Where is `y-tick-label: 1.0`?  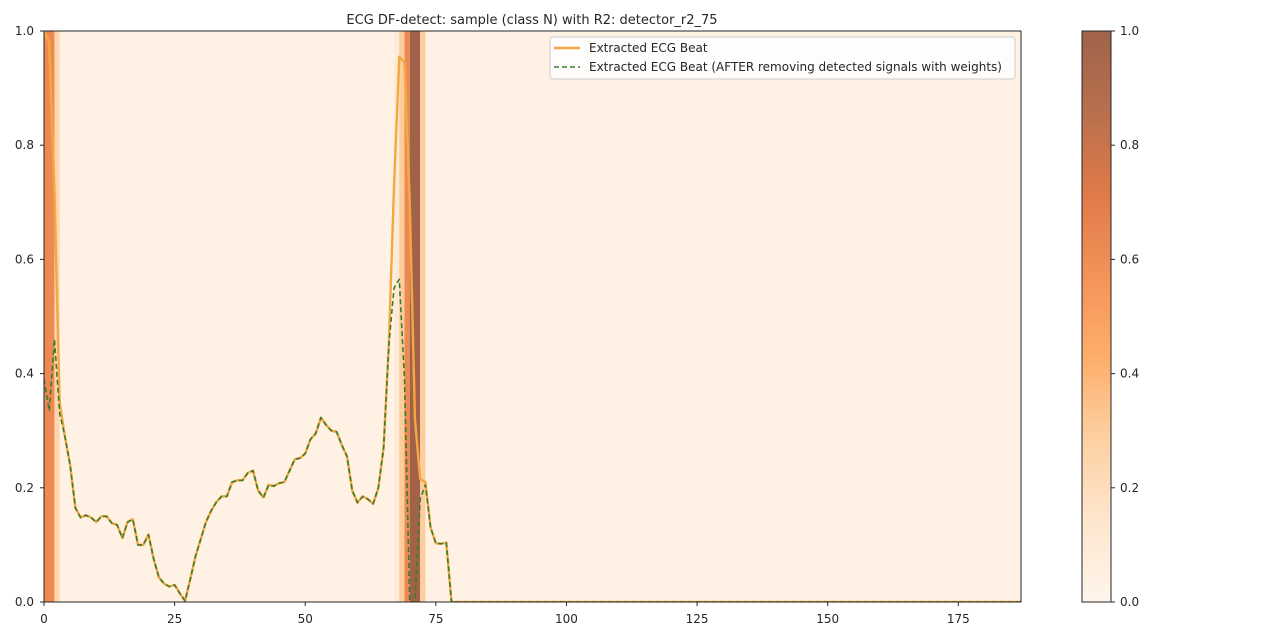
y-tick-label: 1.0 is located at coordinates (24, 31).